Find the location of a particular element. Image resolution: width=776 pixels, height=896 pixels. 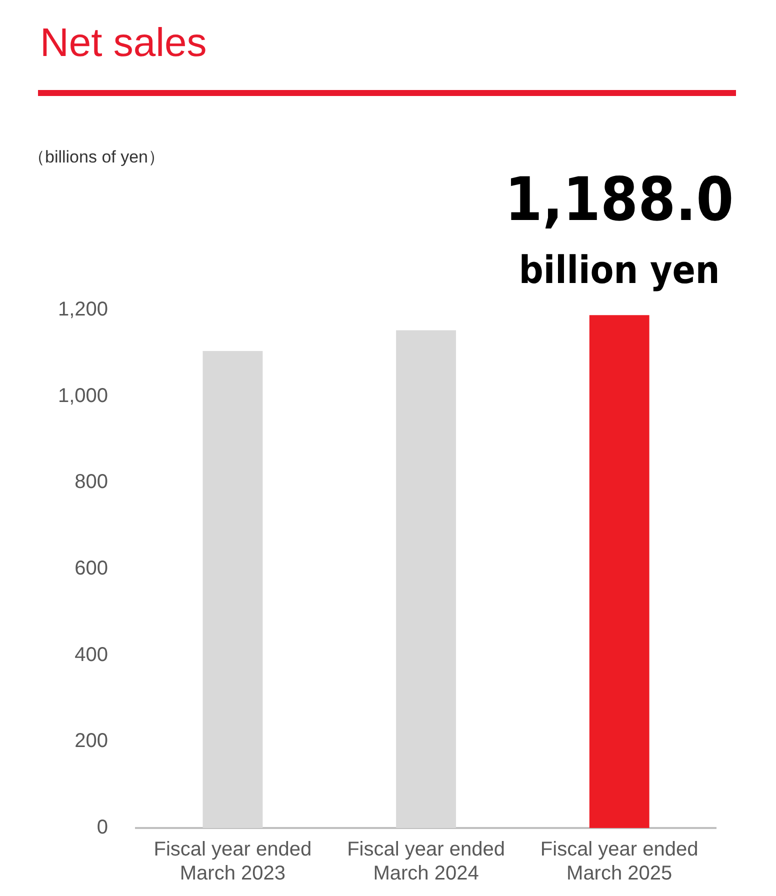

y-tick-label: 400 is located at coordinates (91, 655).